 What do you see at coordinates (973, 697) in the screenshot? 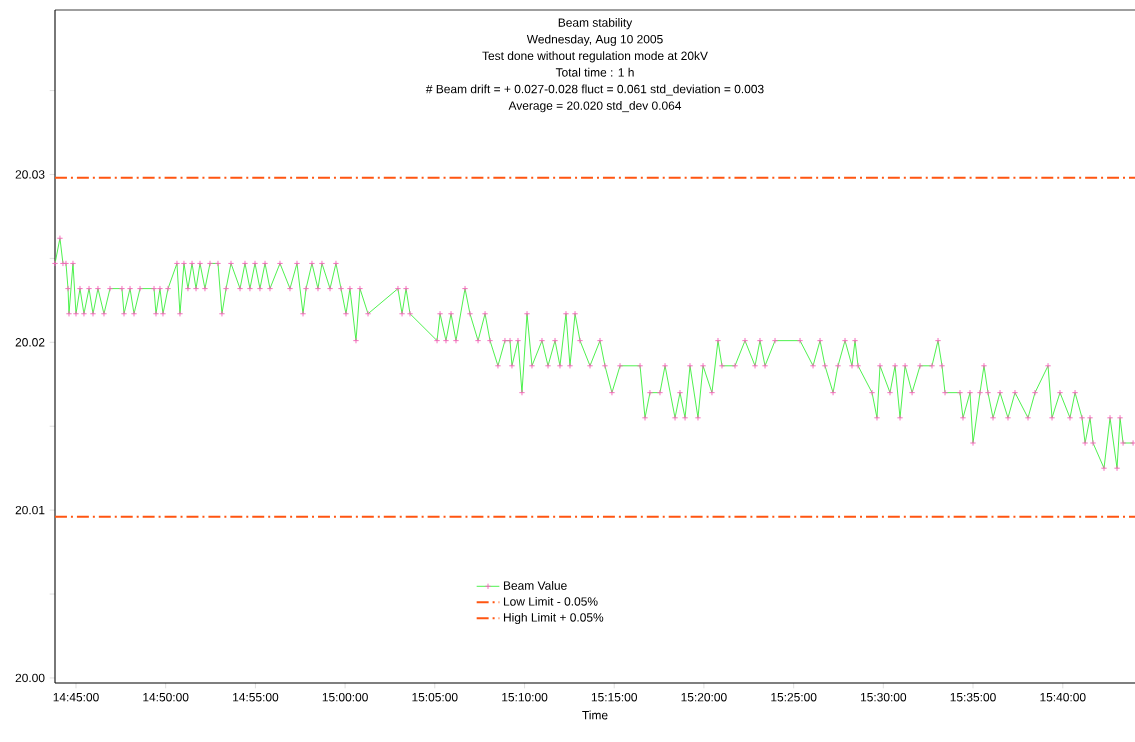
I see `x-tick-label: 15:35:00` at bounding box center [973, 697].